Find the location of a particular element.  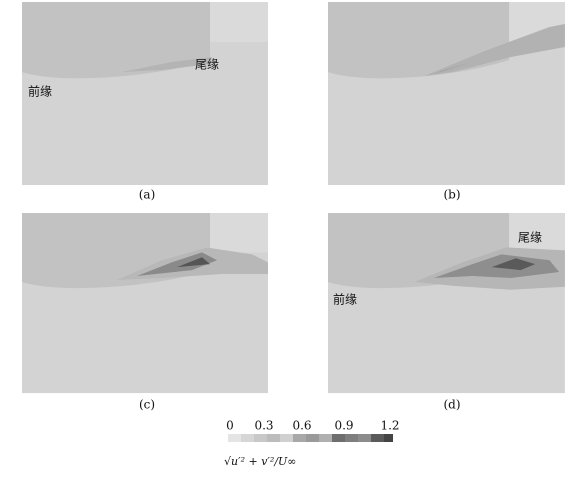

panel-label: (b) is located at coordinates (451, 195).